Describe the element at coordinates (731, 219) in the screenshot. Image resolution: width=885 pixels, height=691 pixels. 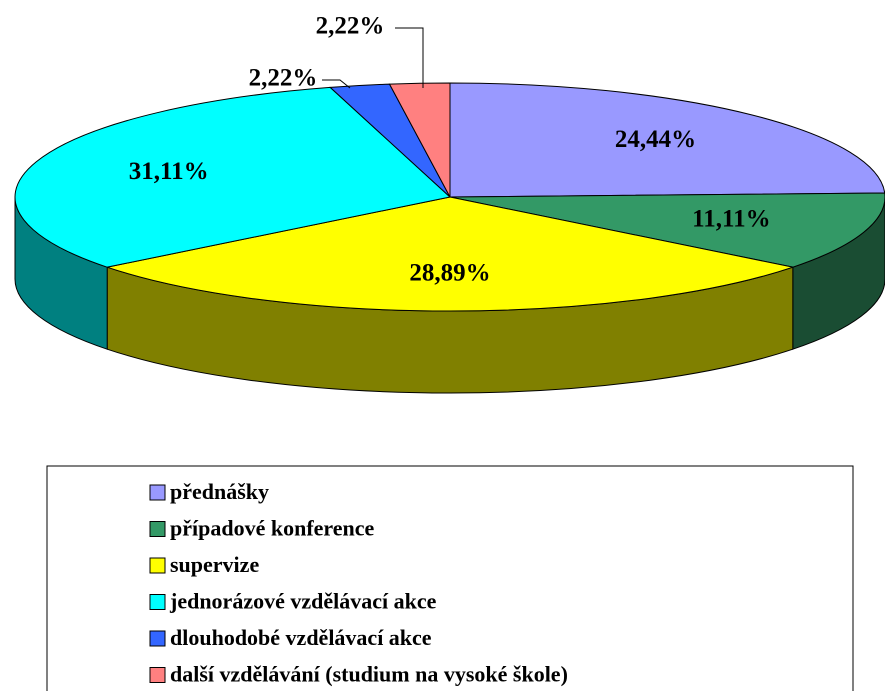
I see `data-label: 11,11%` at that location.